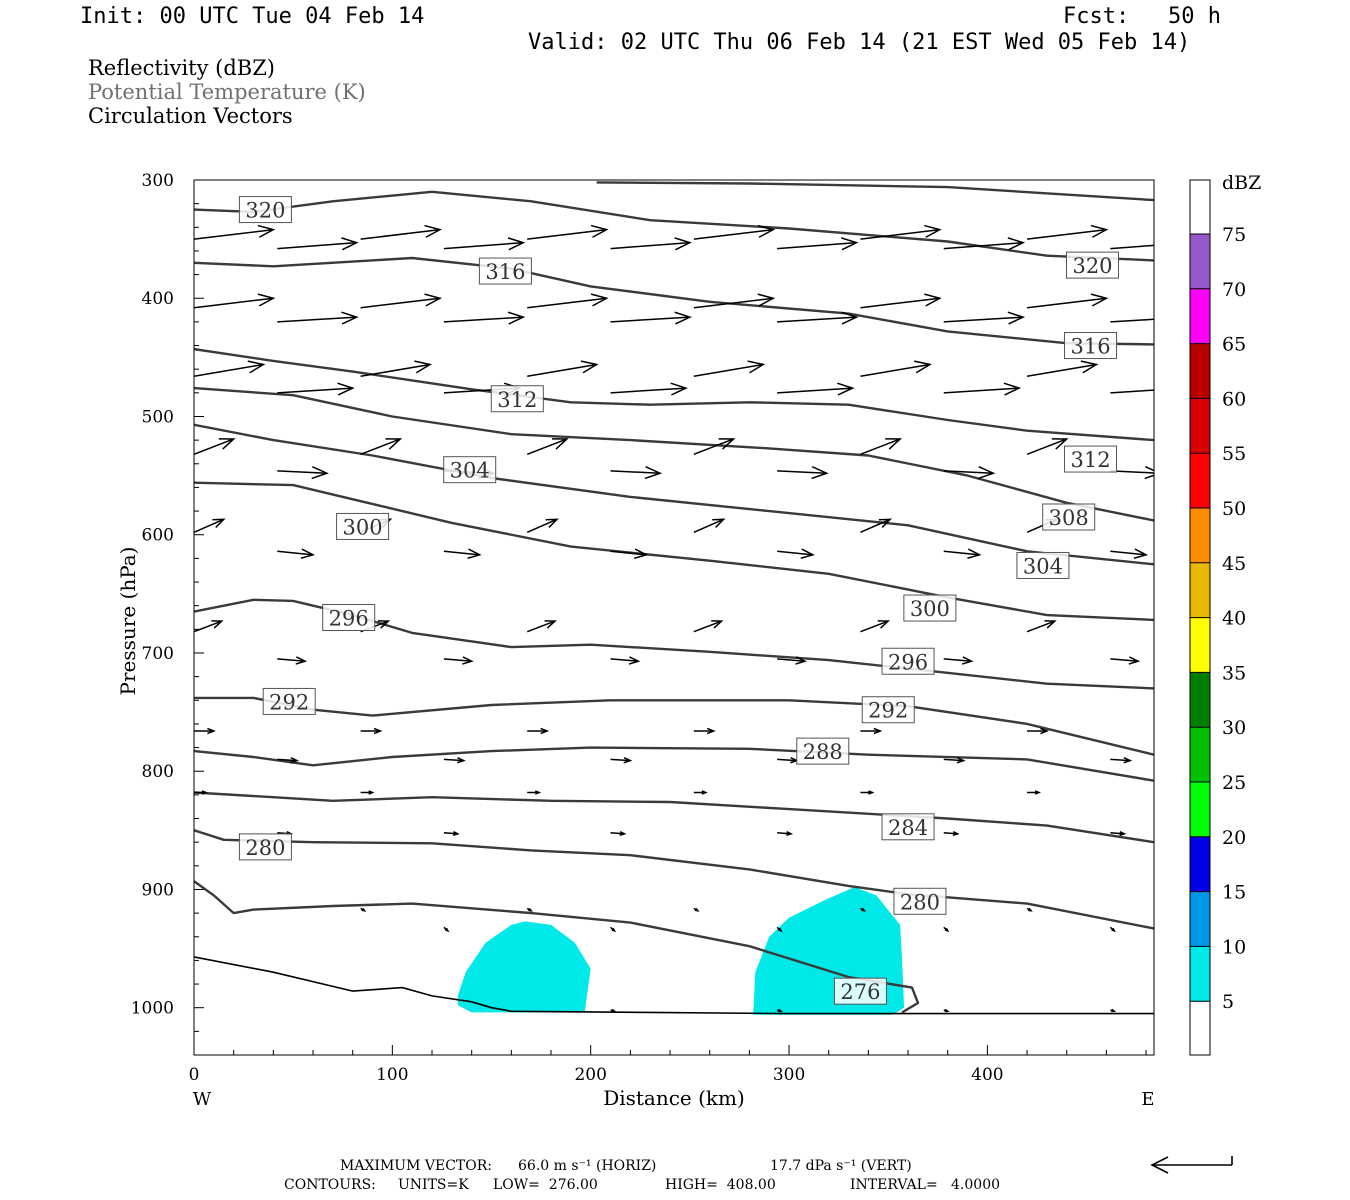 The image size is (1350, 1200). What do you see at coordinates (987, 1075) in the screenshot?
I see `x-tick-label: 400` at bounding box center [987, 1075].